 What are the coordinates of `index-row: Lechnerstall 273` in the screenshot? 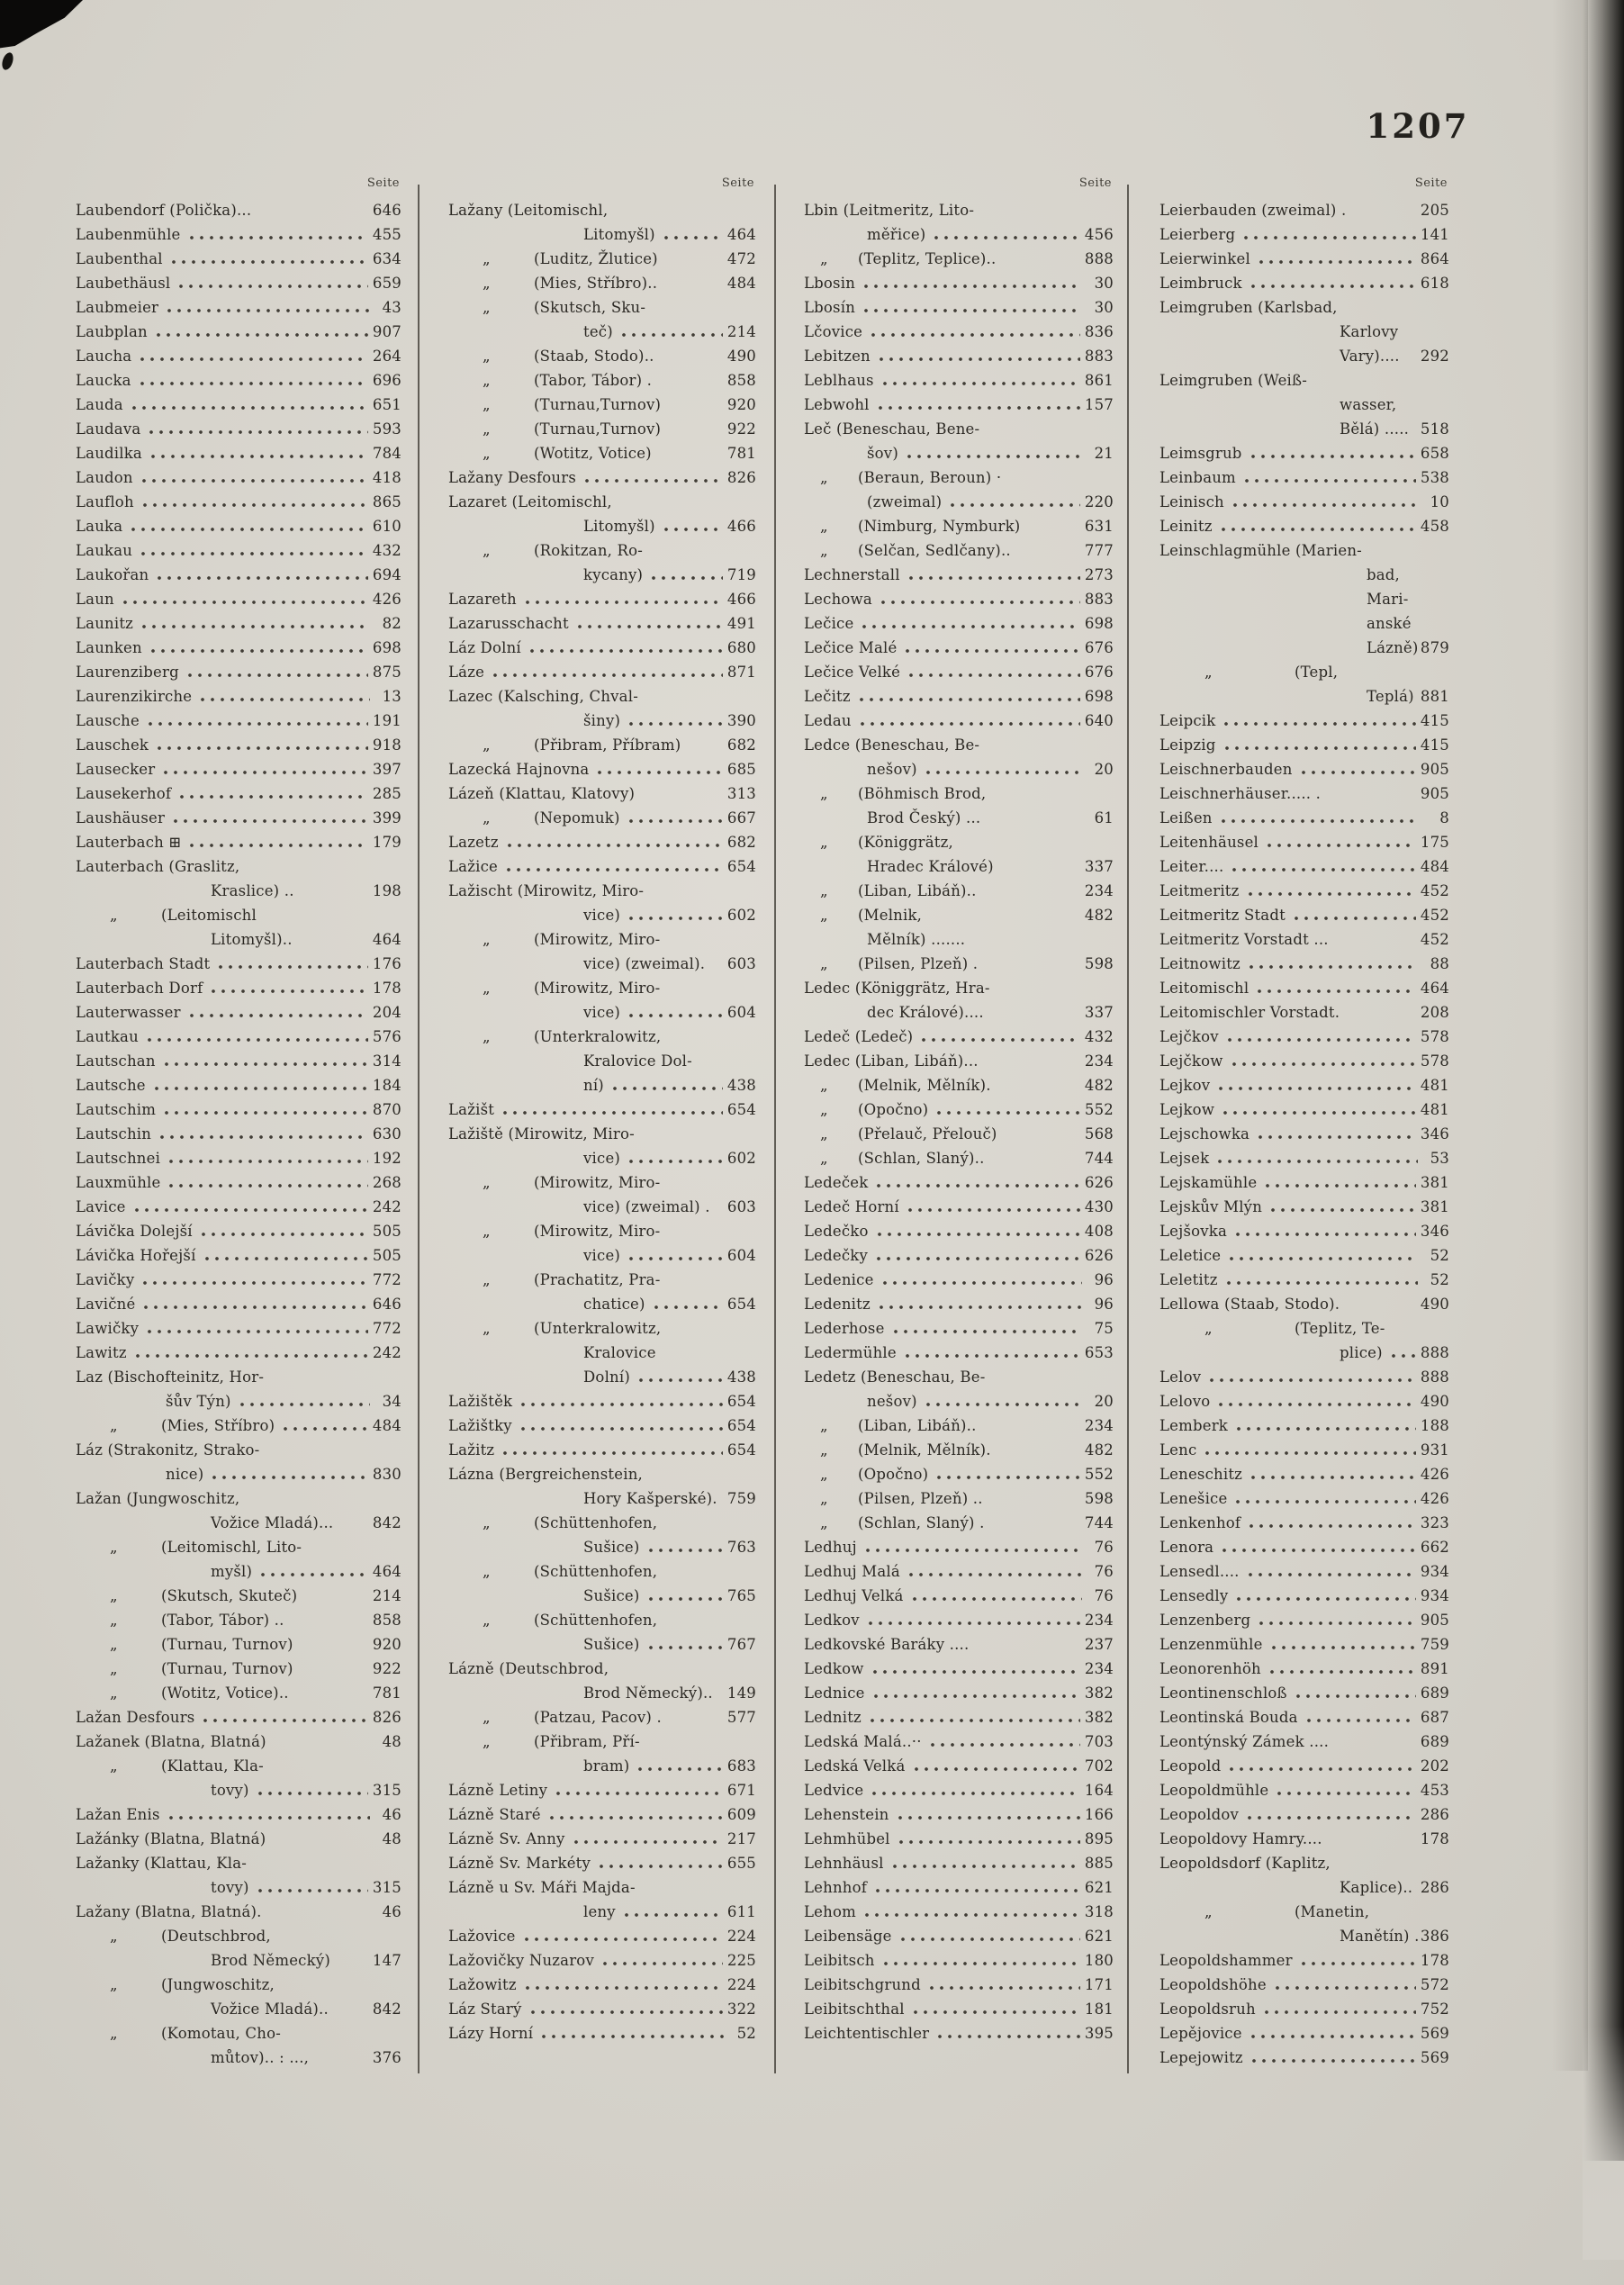 It's located at (959, 575).